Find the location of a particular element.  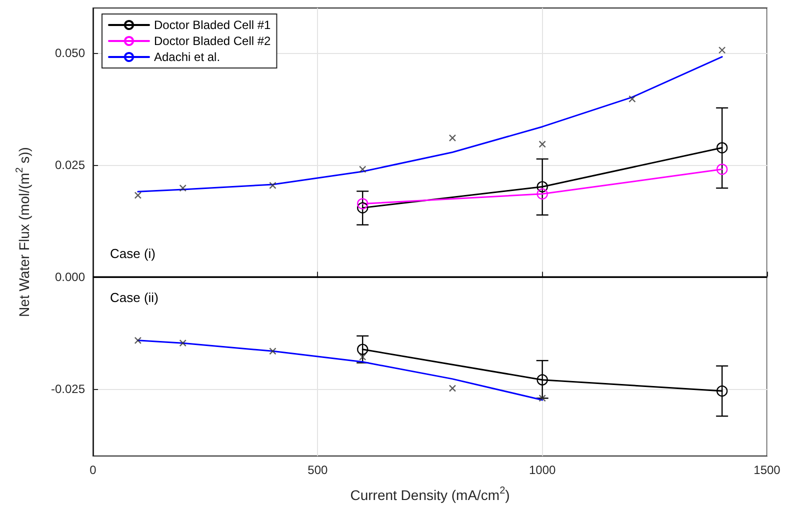

y-tick-label: 0.050 is located at coordinates (70, 53).